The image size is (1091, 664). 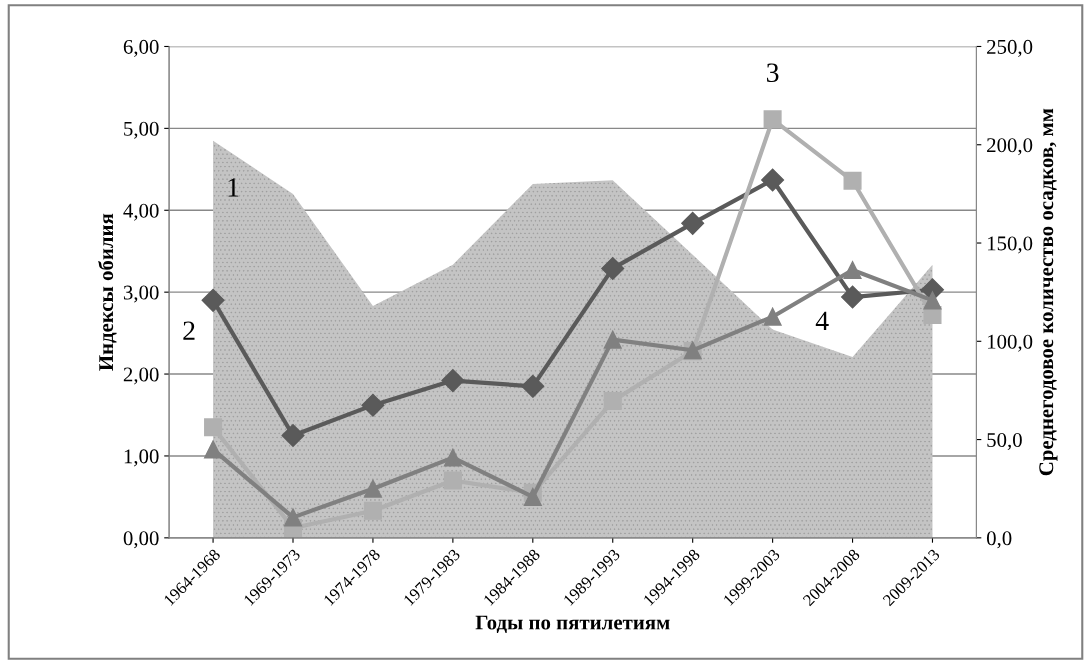 What do you see at coordinates (141, 294) in the screenshot?
I see `y-tick-label: 3,00` at bounding box center [141, 294].